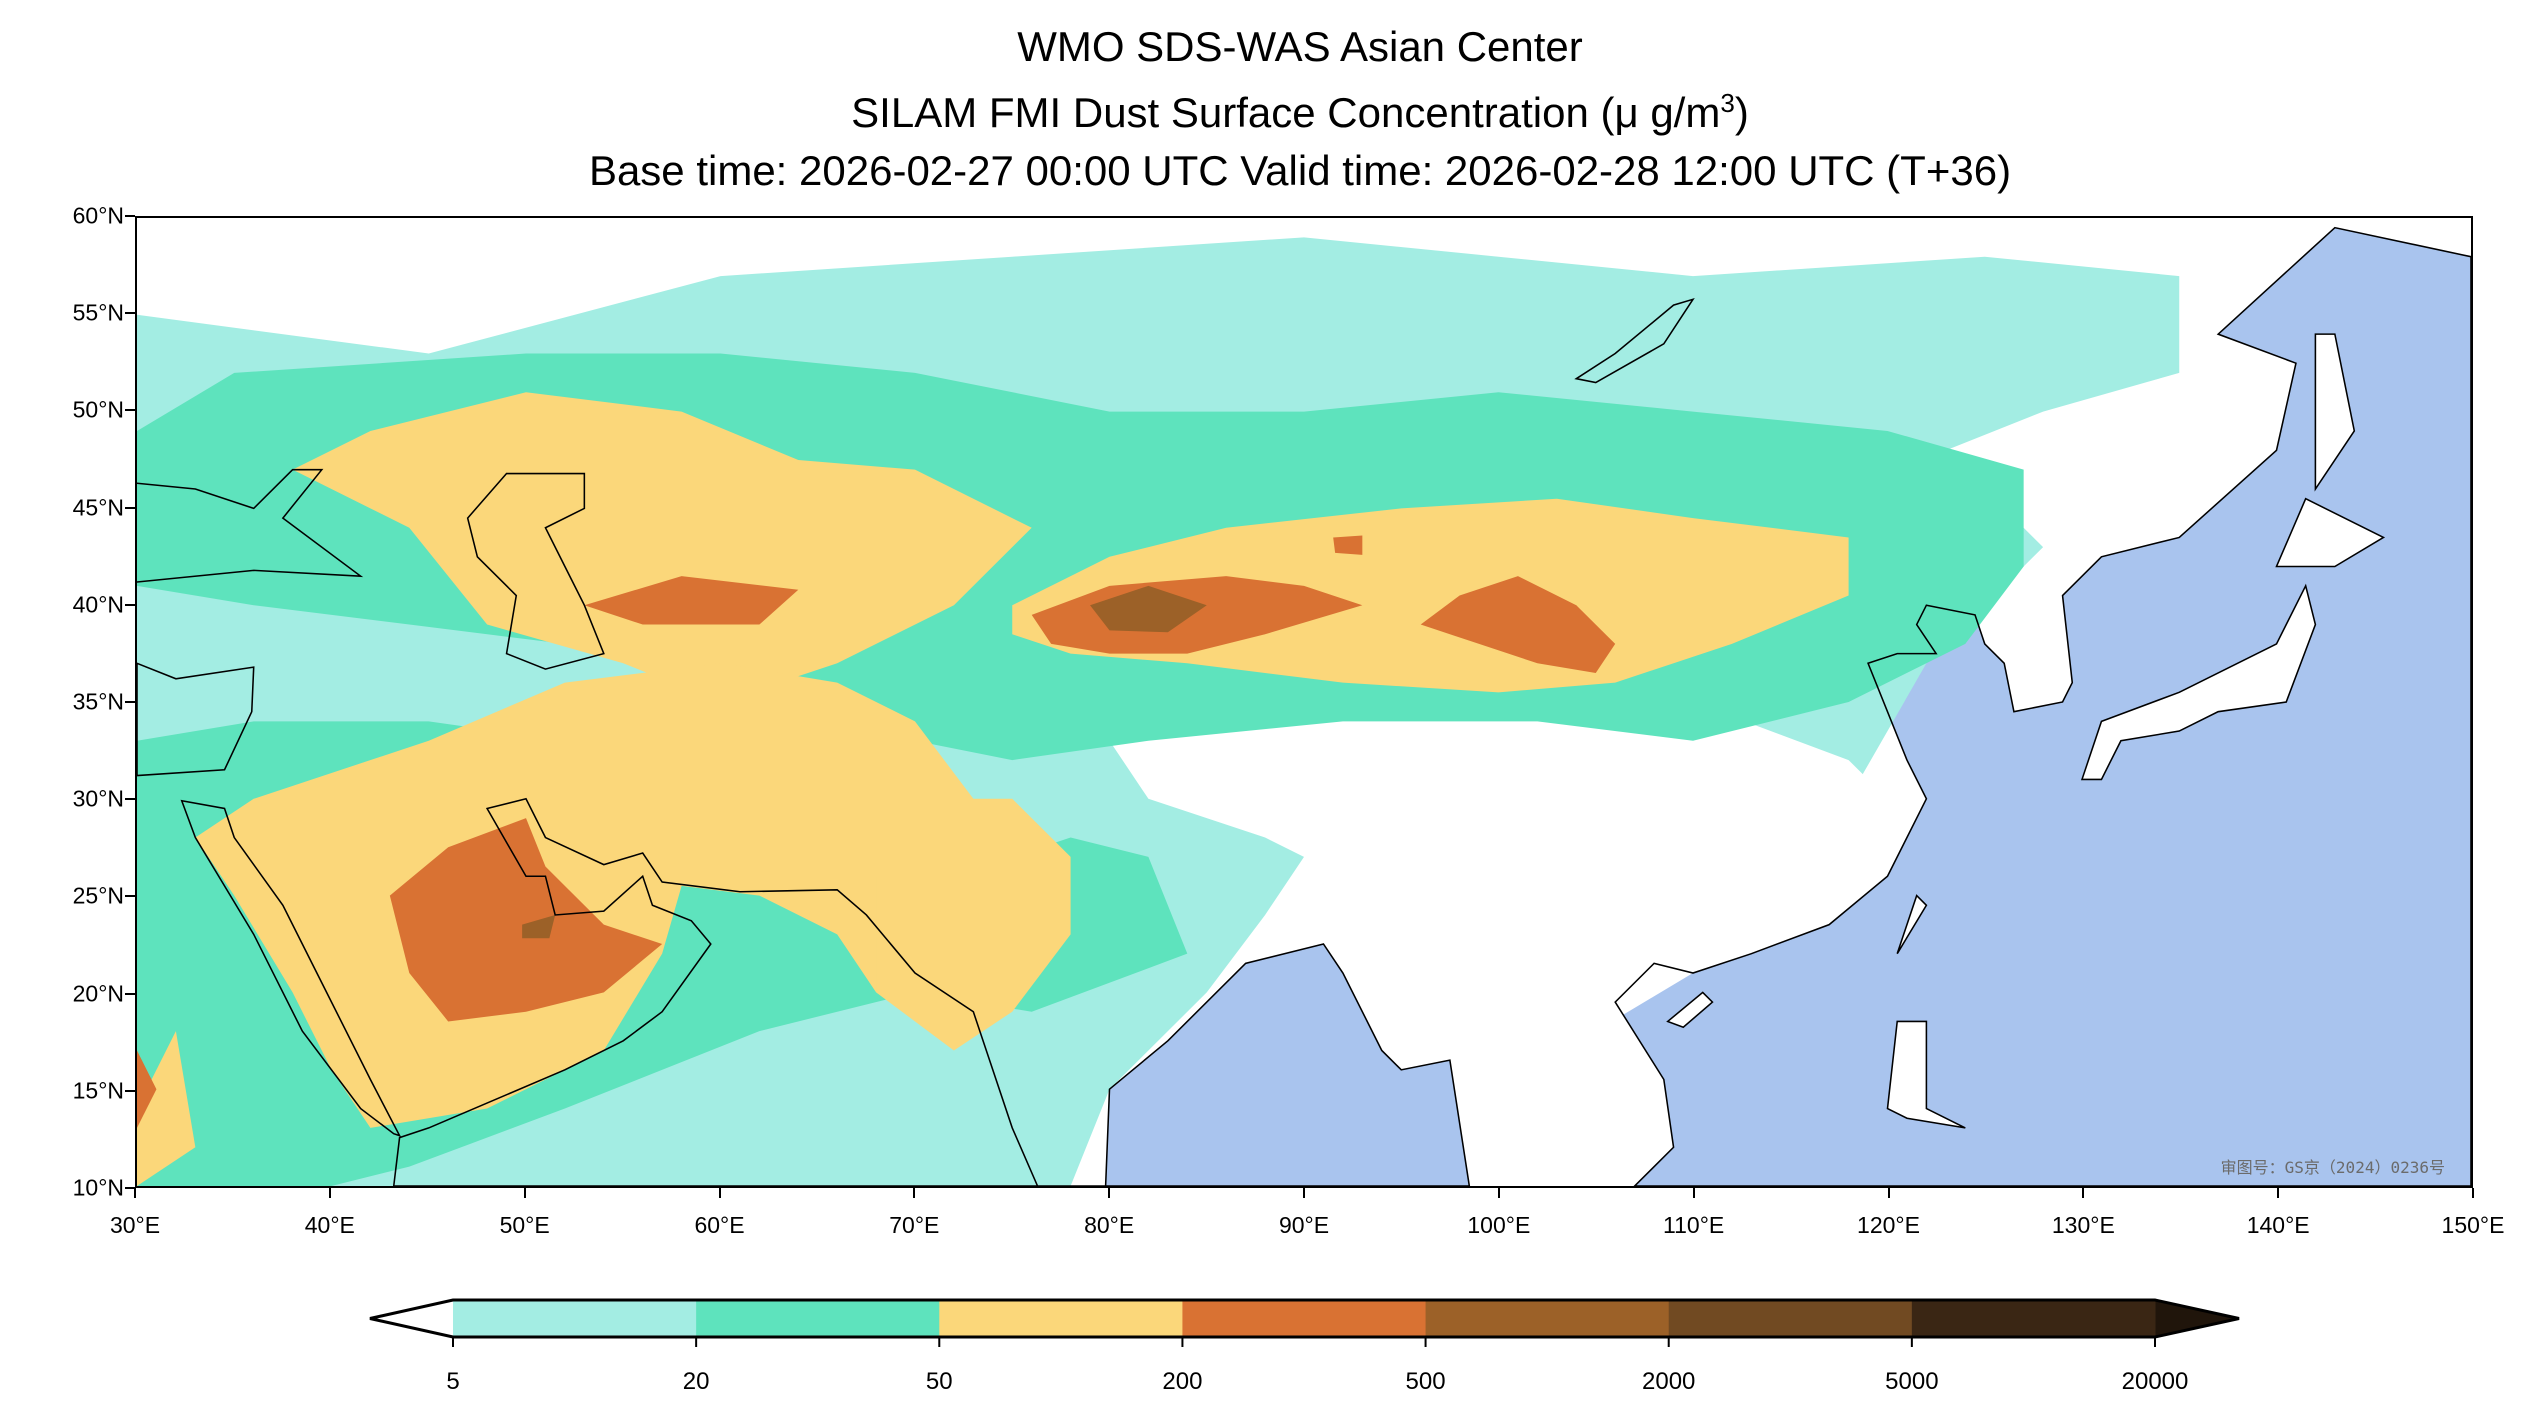  I want to click on x-tick-label: 150°E, so click(2473, 1225).